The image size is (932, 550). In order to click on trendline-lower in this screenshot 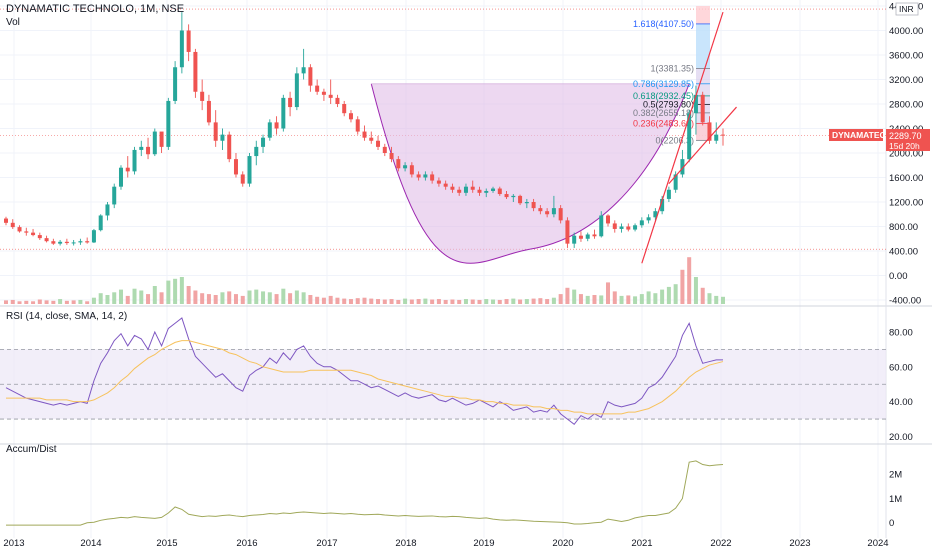, I will do `click(682, 137)`.